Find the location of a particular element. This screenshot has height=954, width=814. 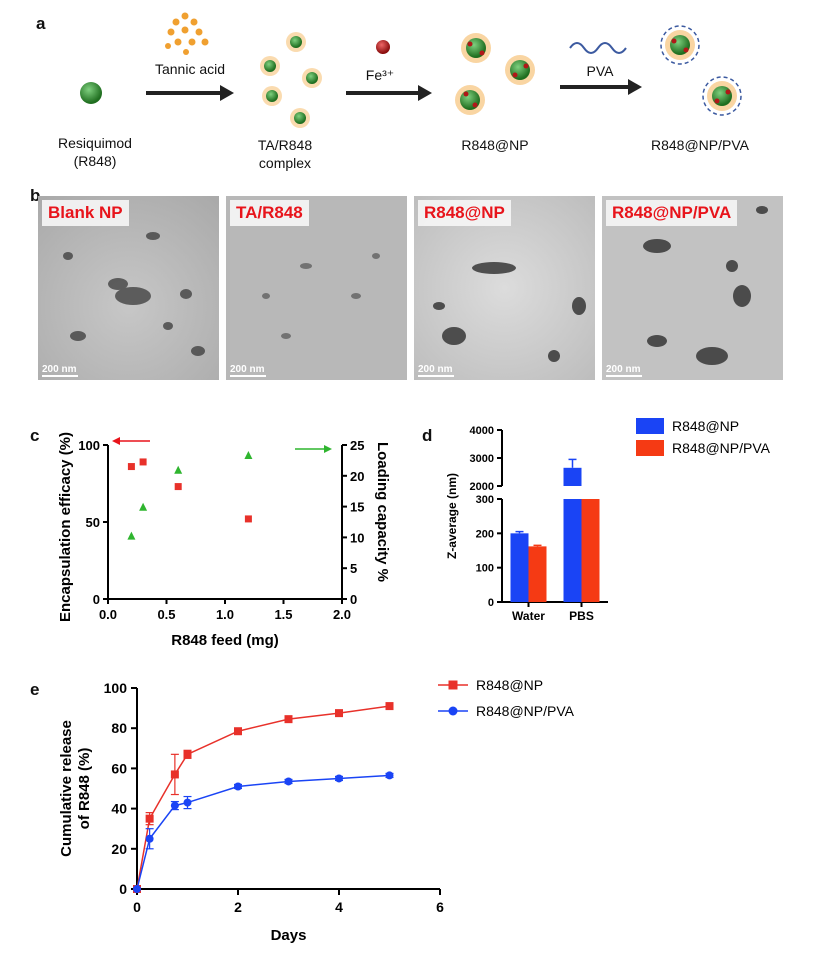

y-tick-label: 4000 is located at coordinates (482, 431).